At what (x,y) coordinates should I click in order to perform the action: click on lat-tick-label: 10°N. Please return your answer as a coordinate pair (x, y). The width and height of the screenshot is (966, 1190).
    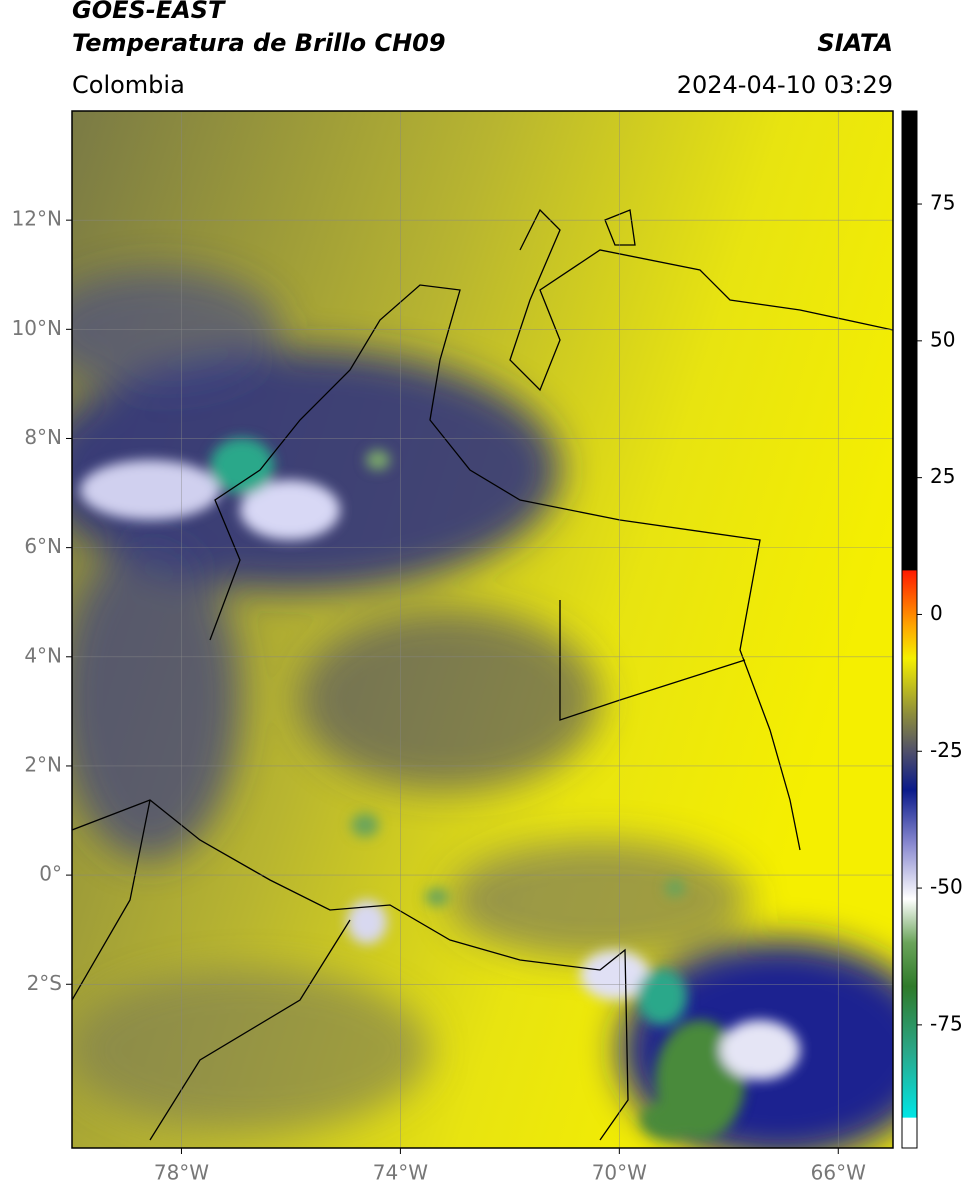
    Looking at the image, I should click on (37, 328).